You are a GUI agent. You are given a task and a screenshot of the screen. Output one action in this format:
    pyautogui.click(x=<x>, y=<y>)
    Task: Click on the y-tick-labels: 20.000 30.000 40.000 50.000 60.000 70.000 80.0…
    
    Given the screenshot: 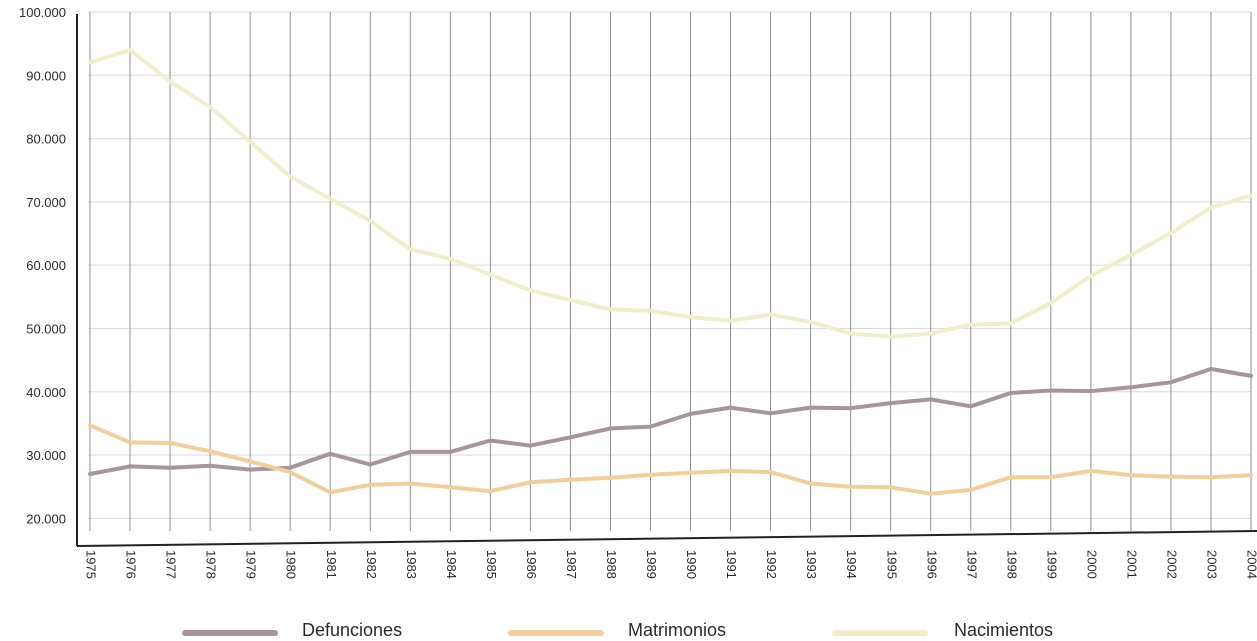 What is the action you would take?
    pyautogui.click(x=42, y=265)
    